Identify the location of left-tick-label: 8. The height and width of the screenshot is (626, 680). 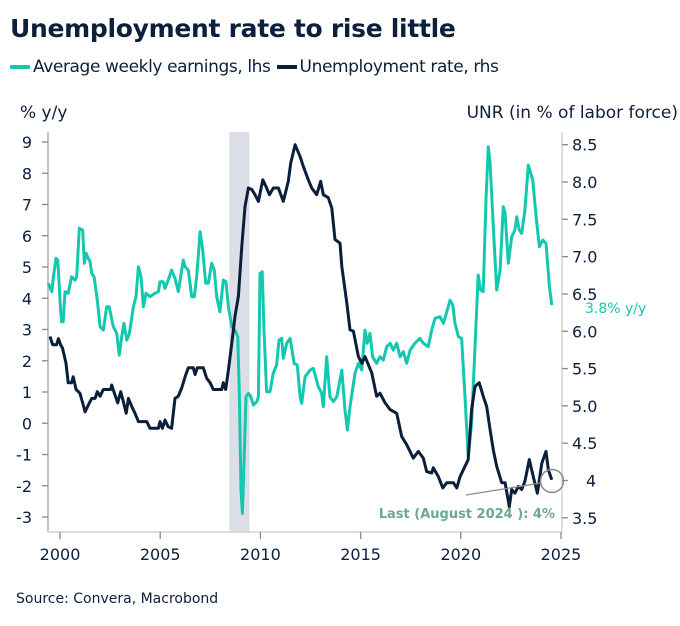
(27, 173).